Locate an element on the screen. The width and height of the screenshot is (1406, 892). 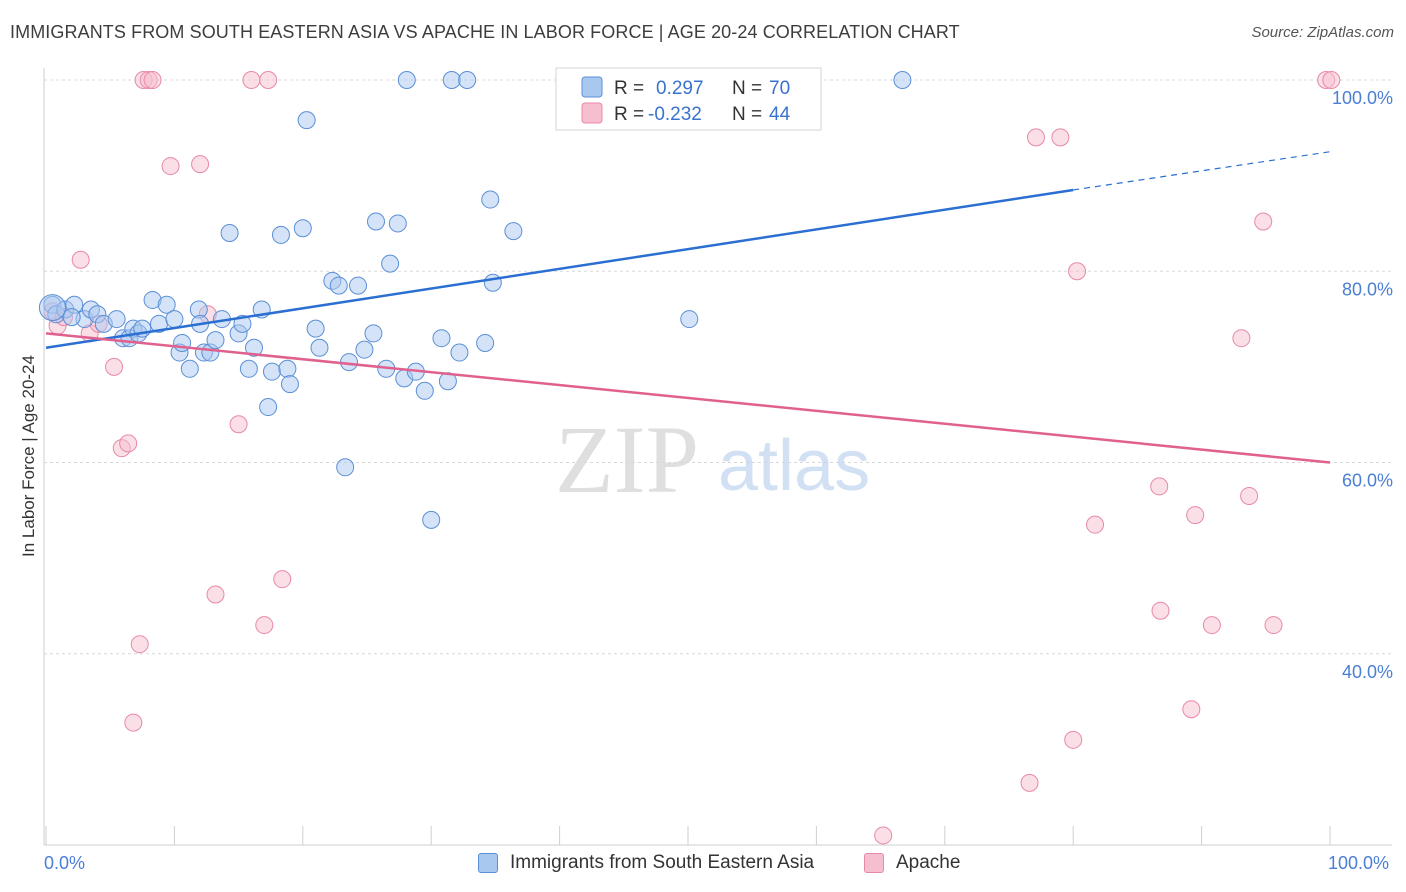
y-tick-label: 100.0% is located at coordinates (1362, 98).